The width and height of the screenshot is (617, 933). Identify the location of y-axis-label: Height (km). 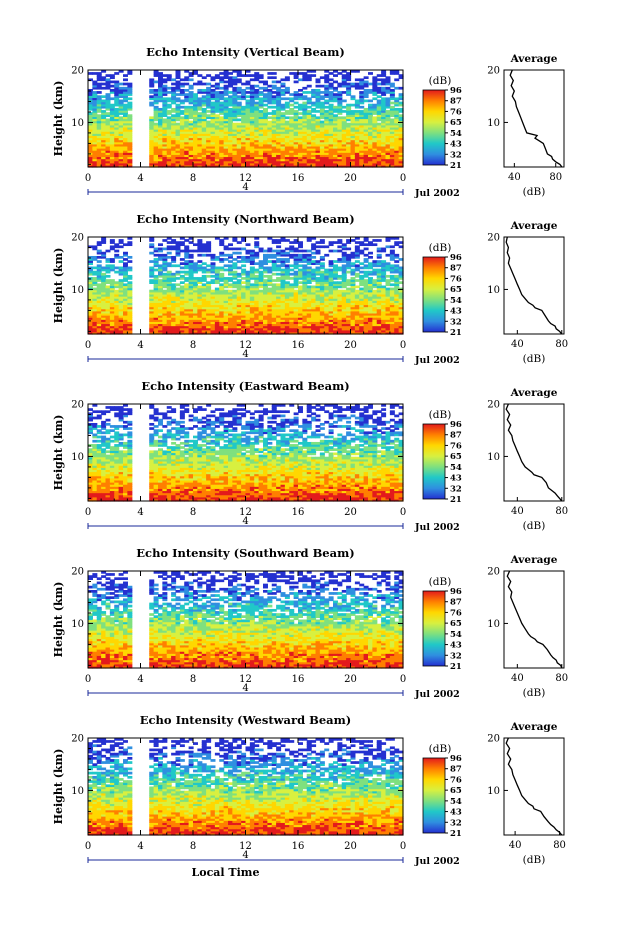
(58, 119).